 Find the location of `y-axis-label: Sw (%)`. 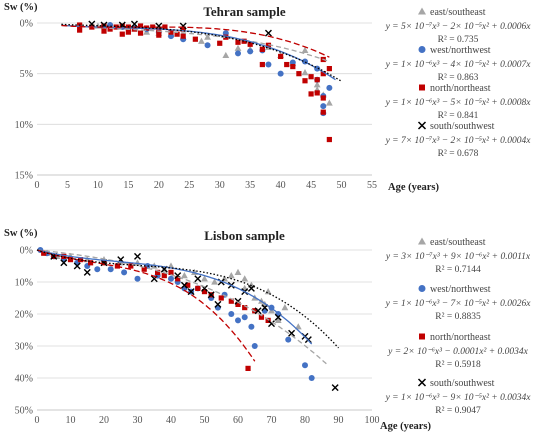

y-axis-label: Sw (%) is located at coordinates (21, 233).